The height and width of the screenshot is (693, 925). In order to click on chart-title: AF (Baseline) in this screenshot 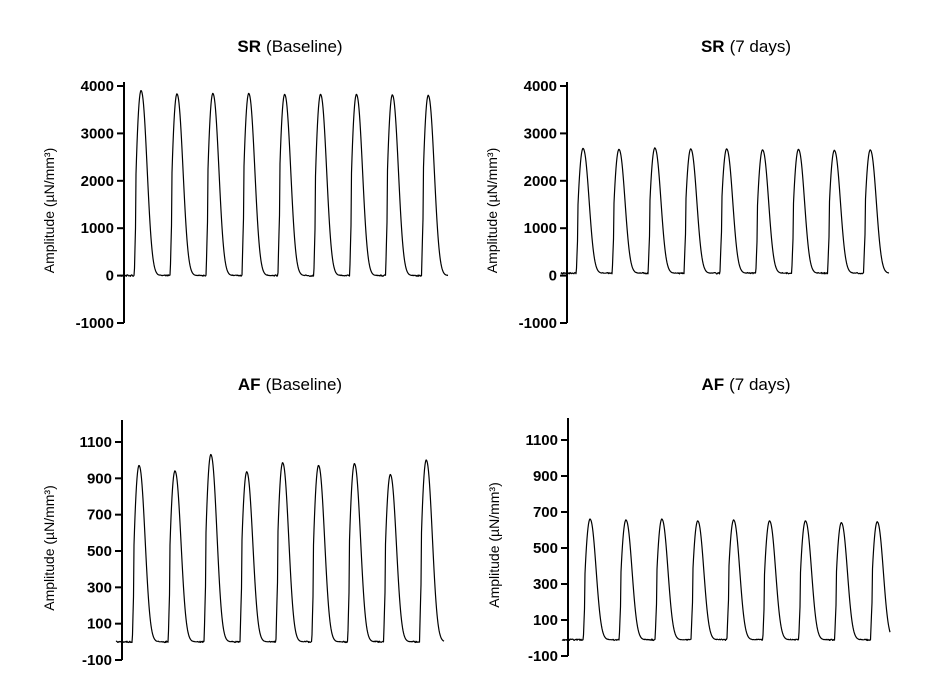, I will do `click(290, 384)`.